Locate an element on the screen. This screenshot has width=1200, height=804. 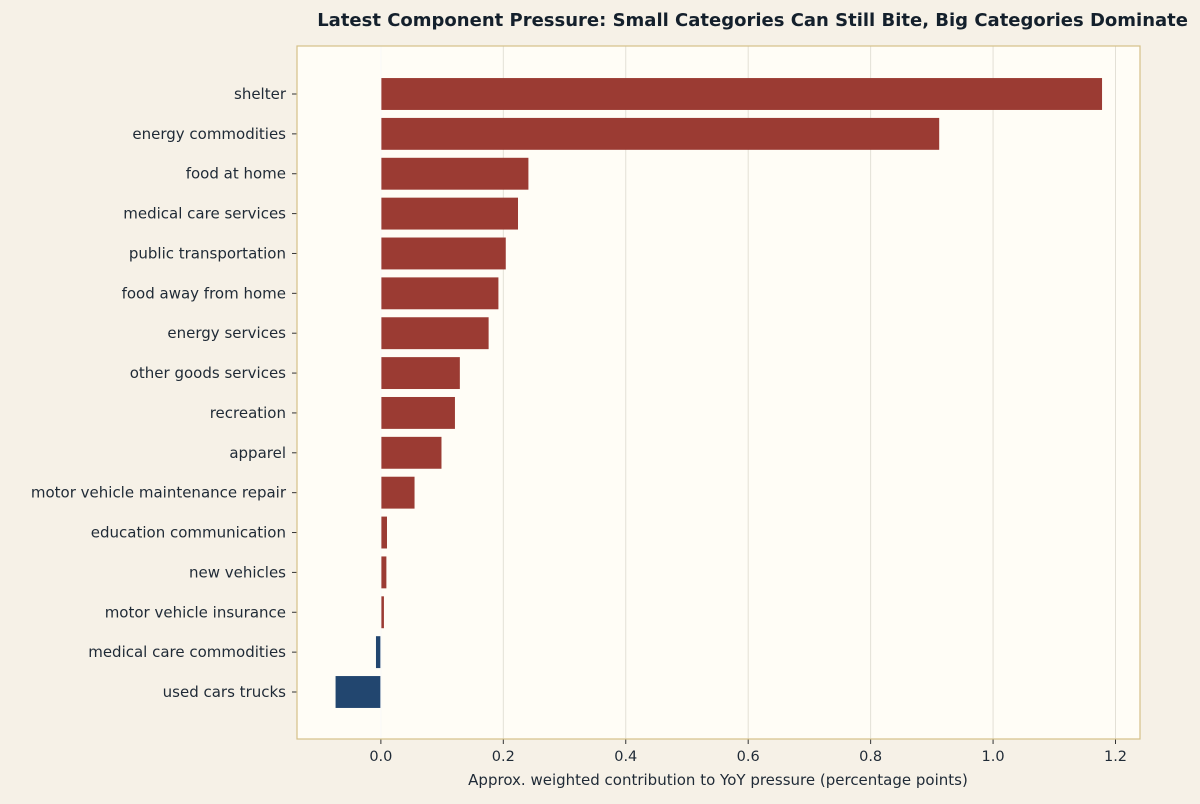
category-label: shelter is located at coordinates (260, 94).